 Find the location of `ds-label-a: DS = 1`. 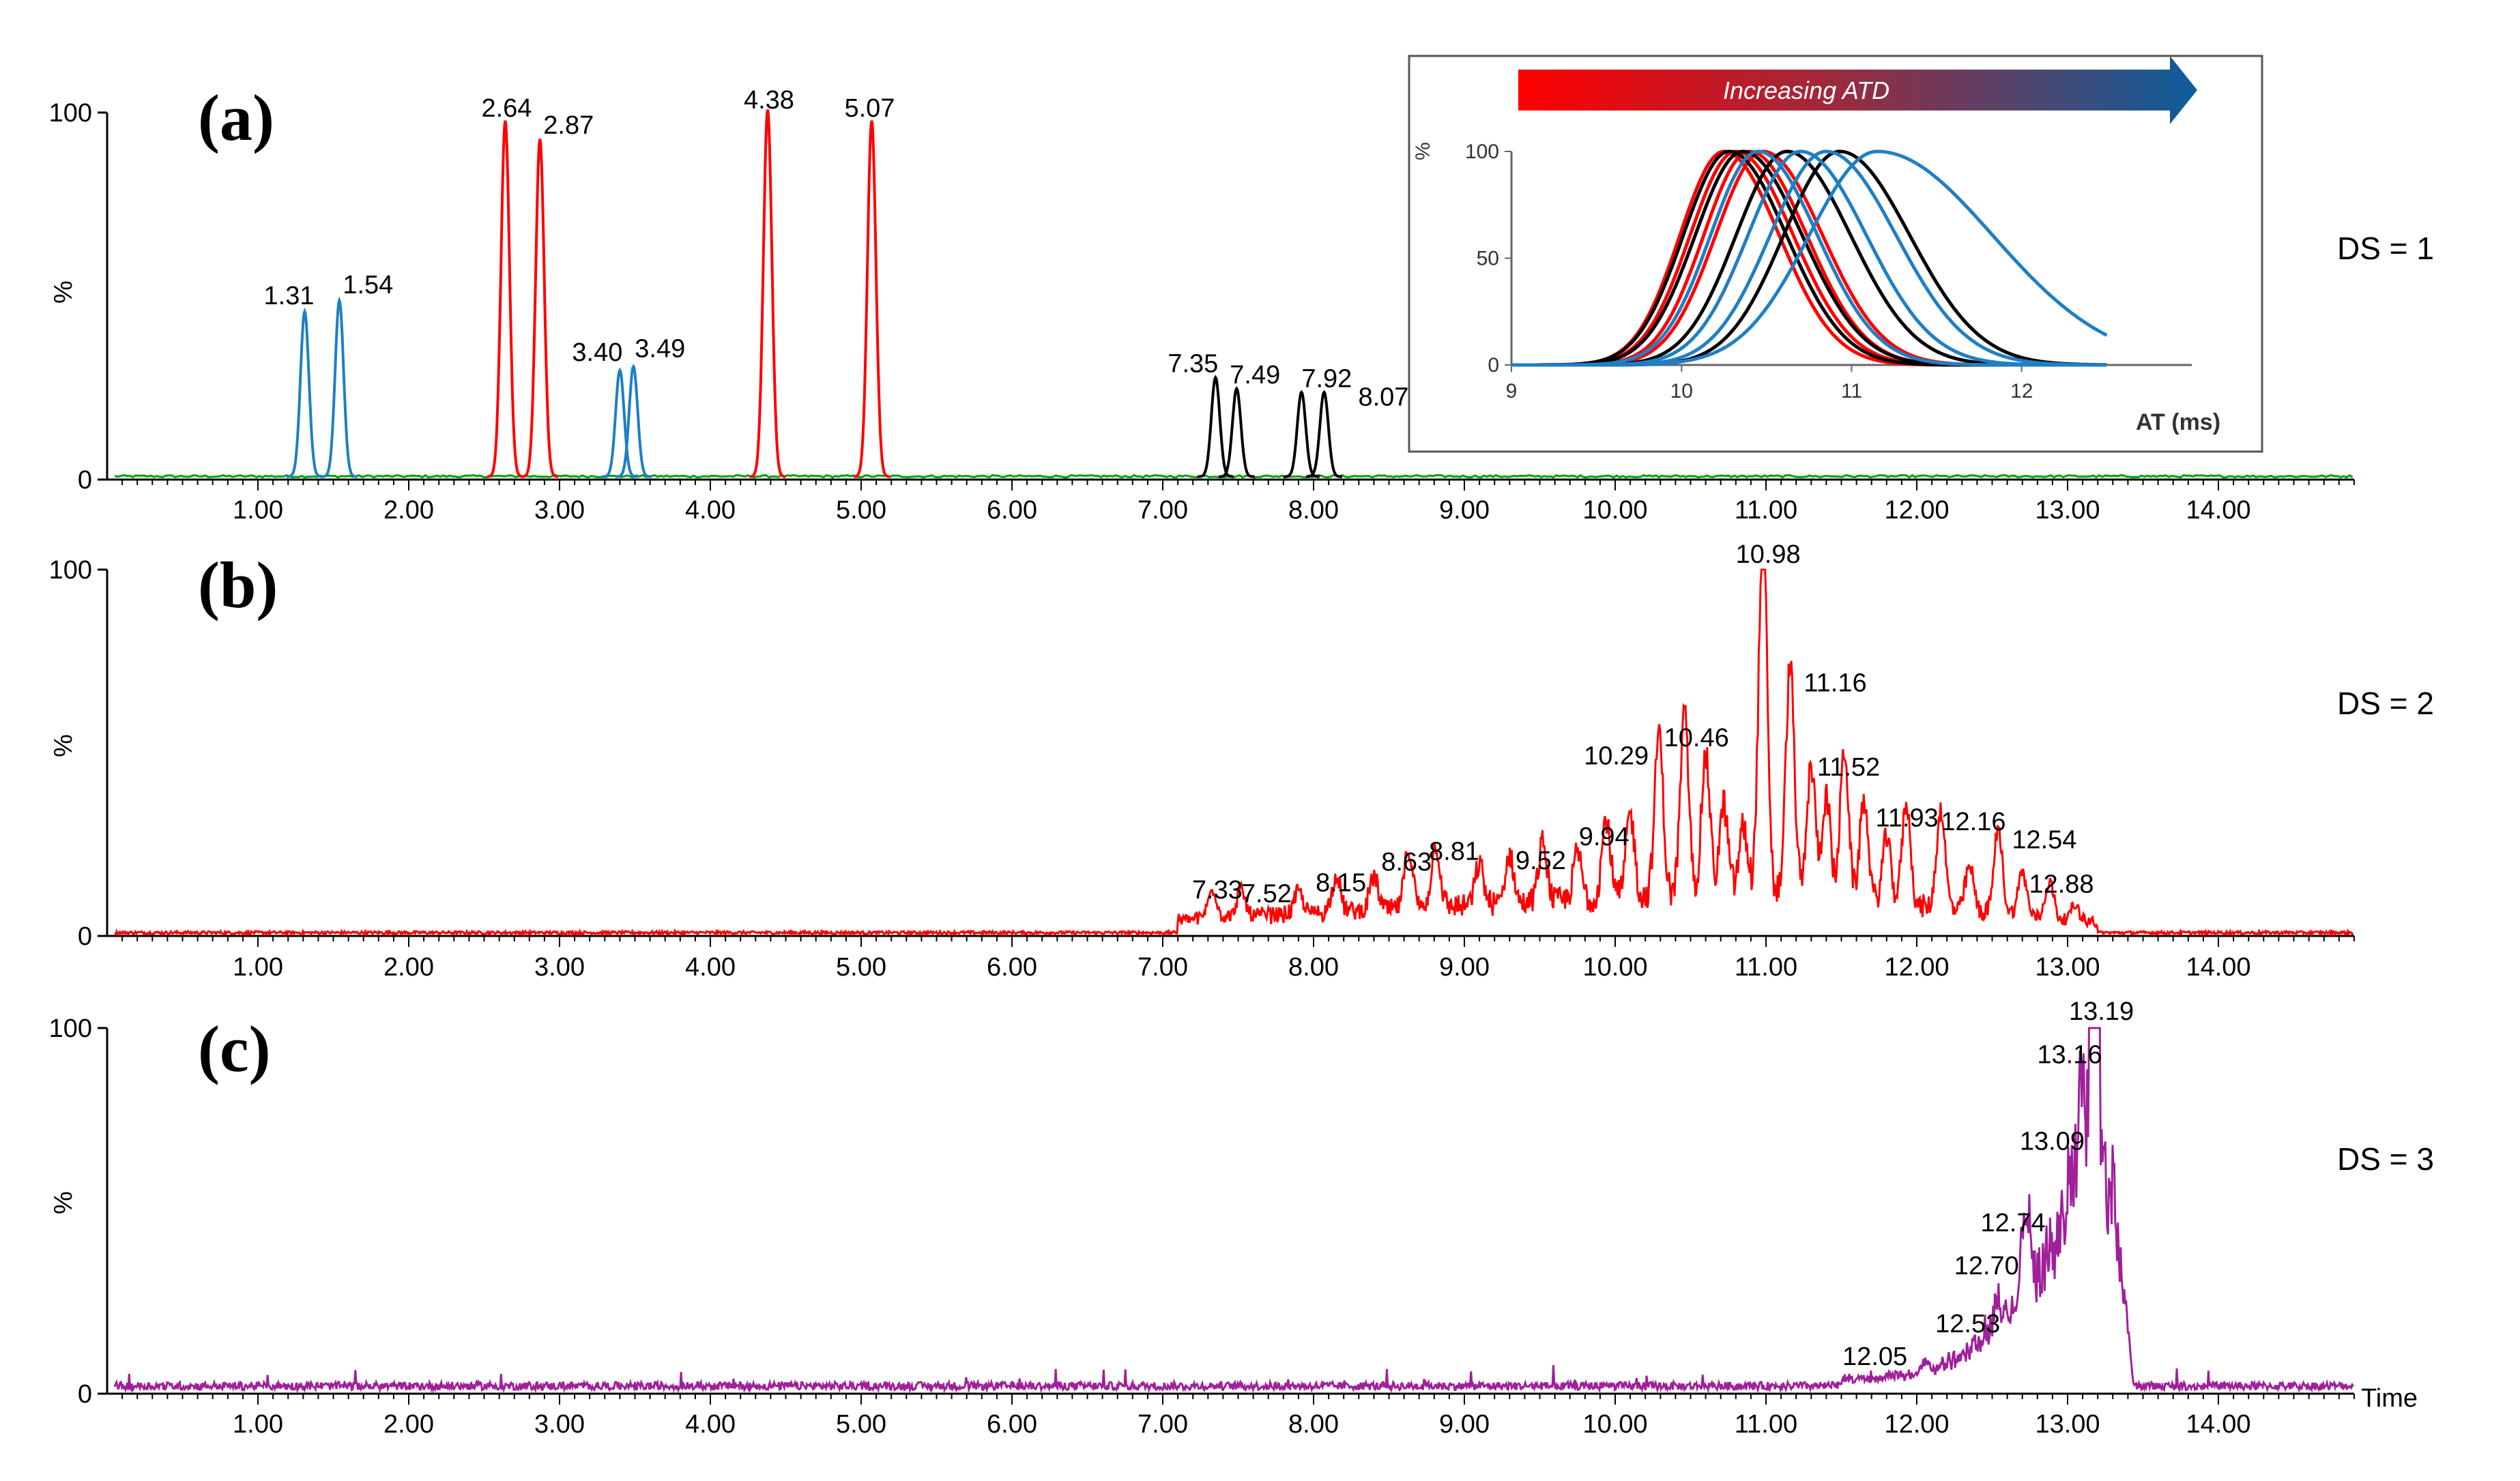

ds-label-a: DS = 1 is located at coordinates (2385, 248).